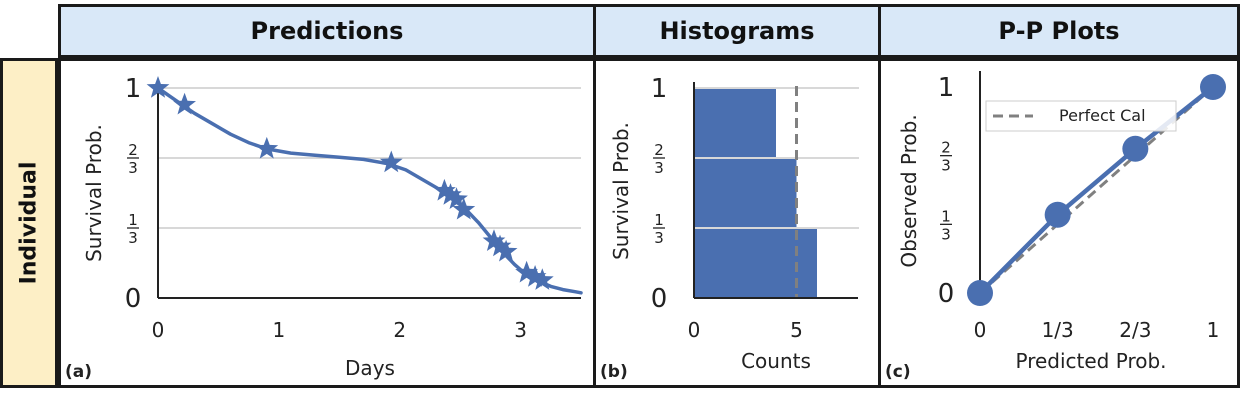 The width and height of the screenshot is (1246, 420). What do you see at coordinates (399, 330) in the screenshot?
I see `xtick-a-2: 2` at bounding box center [399, 330].